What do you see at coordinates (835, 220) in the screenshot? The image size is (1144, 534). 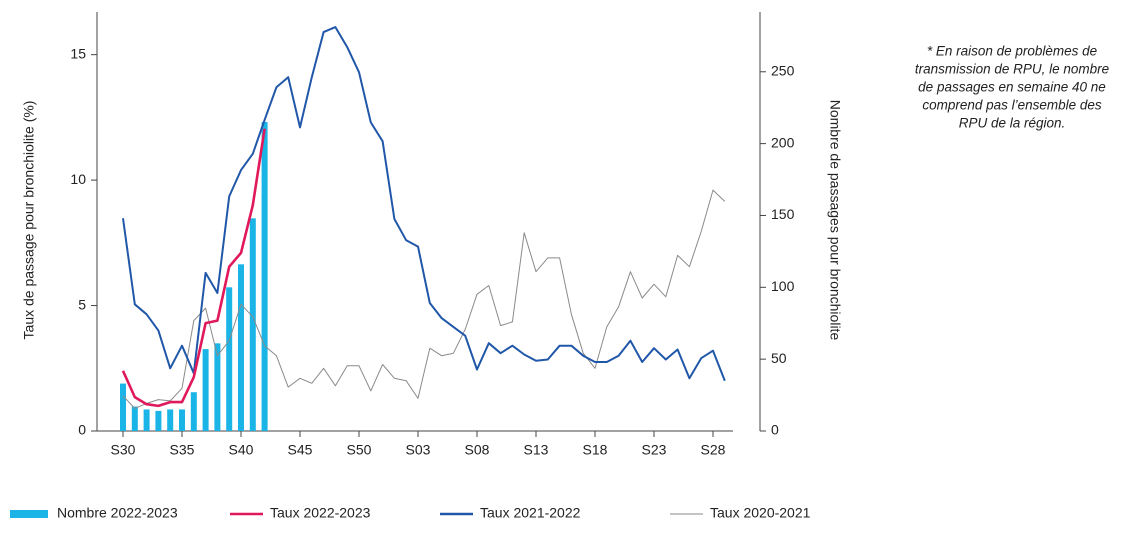 I see `y2-axis-title: Nombre de passages pour bronchiolite` at bounding box center [835, 220].